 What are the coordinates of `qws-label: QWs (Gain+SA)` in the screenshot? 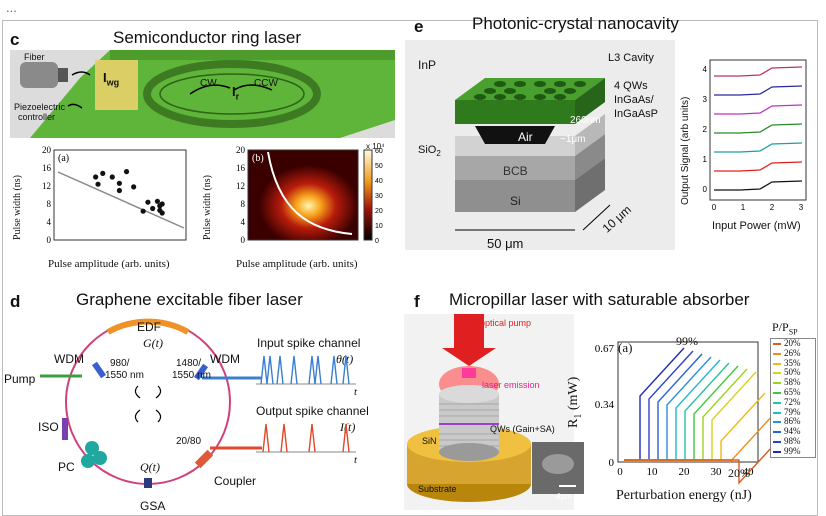 It's located at (522, 429).